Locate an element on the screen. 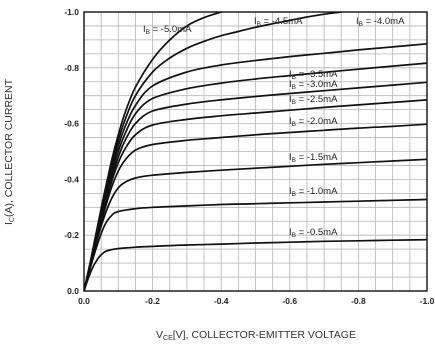 This screenshot has height=347, width=435. series-label: IB = -1.0mA is located at coordinates (313, 192).